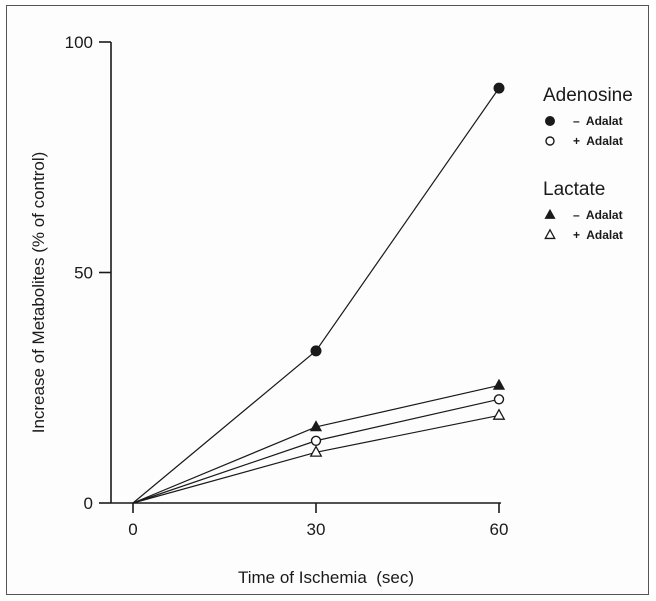 Image resolution: width=656 pixels, height=601 pixels. What do you see at coordinates (132, 529) in the screenshot?
I see `x-tick-label: 0` at bounding box center [132, 529].